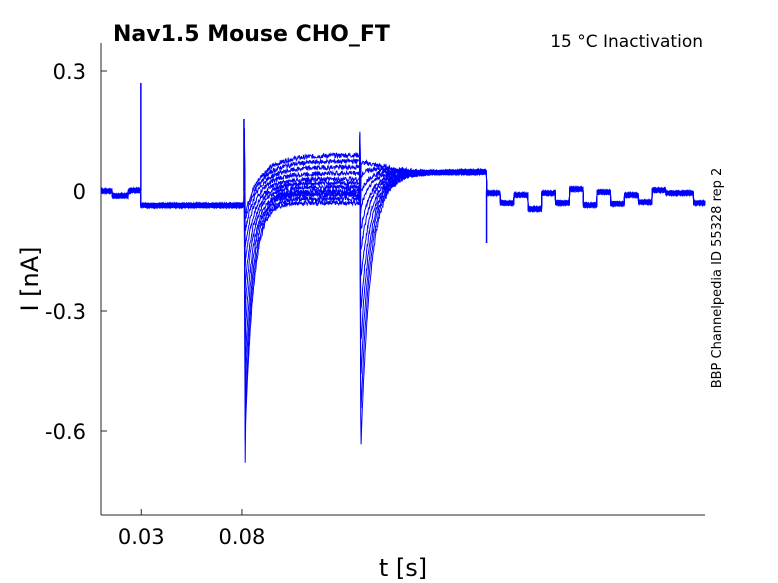  Describe the element at coordinates (65, 432) in the screenshot. I see `y-tick-label: -0.6` at that location.